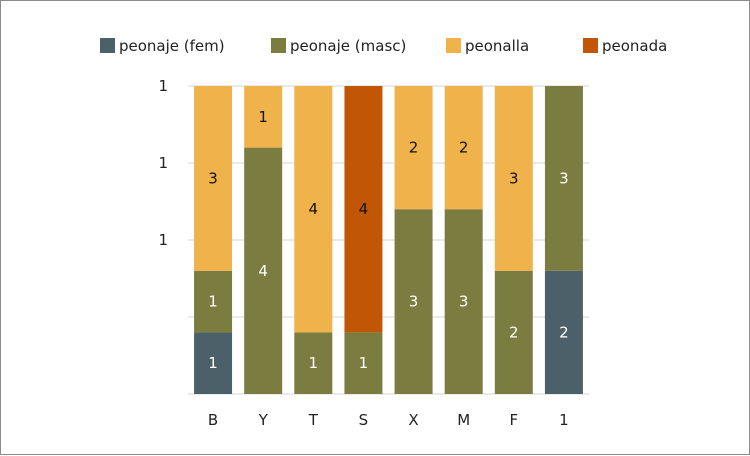 Image resolution: width=750 pixels, height=456 pixels. I want to click on legend-label: peonada, so click(634, 46).